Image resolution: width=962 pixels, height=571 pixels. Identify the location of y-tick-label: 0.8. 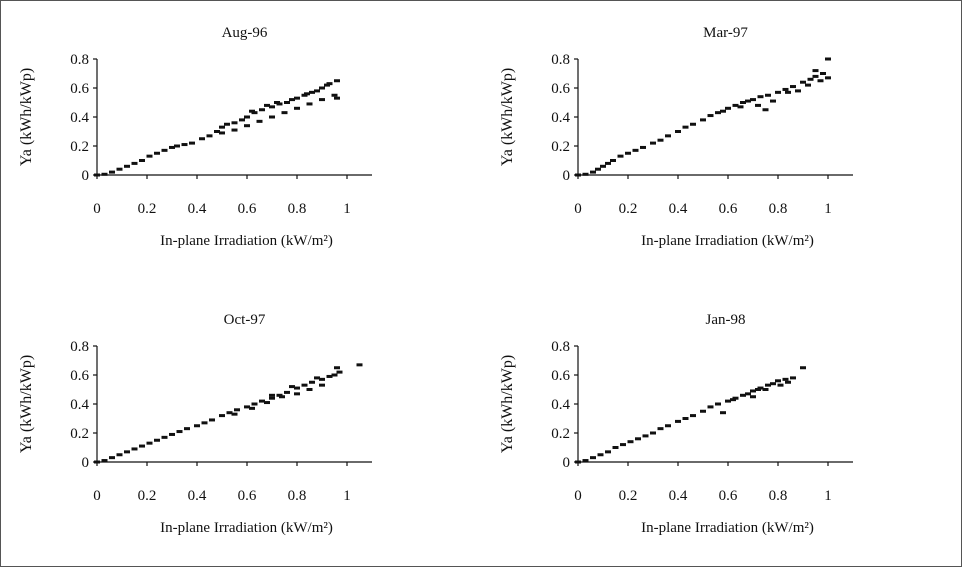
(79, 60).